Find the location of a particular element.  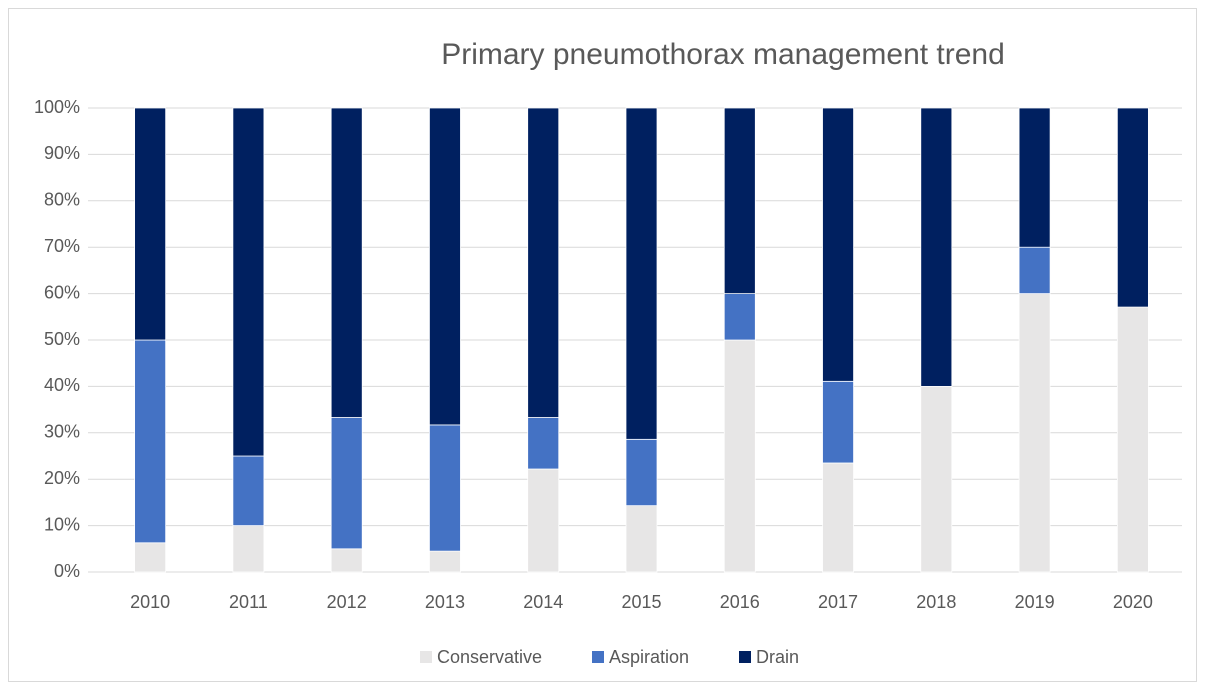

x-tick-label: 2010 is located at coordinates (150, 602).